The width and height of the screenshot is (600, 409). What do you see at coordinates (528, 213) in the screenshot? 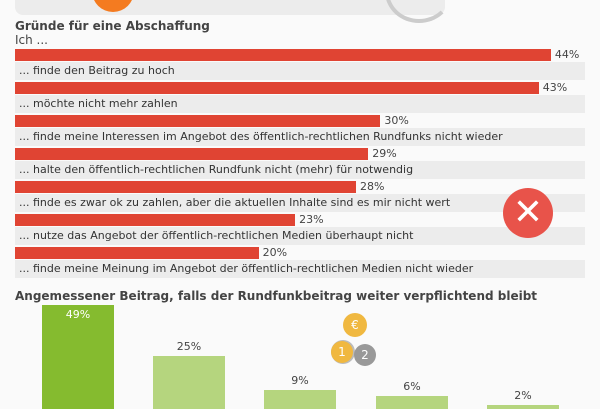
I see `x-icon: ✕` at bounding box center [528, 213].